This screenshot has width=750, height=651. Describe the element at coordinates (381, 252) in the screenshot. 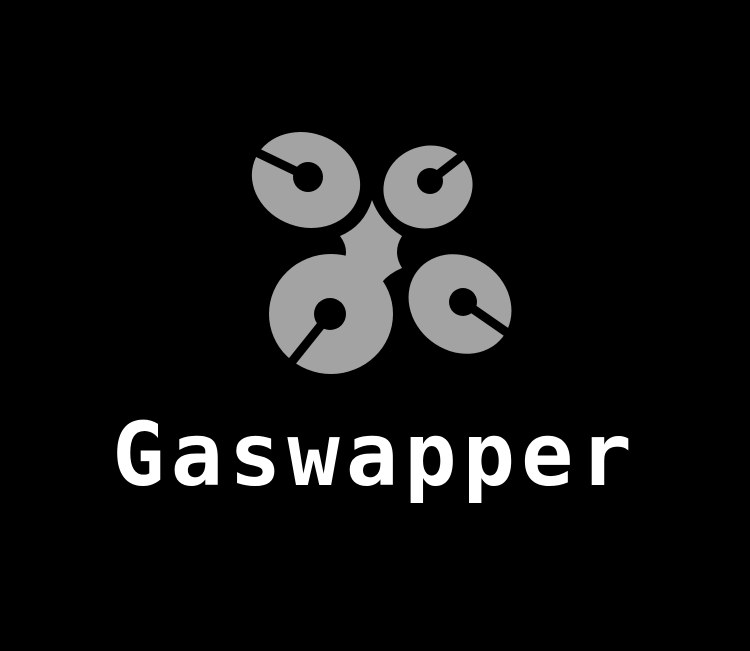

I see `four-cylinder-disc-icon` at that location.